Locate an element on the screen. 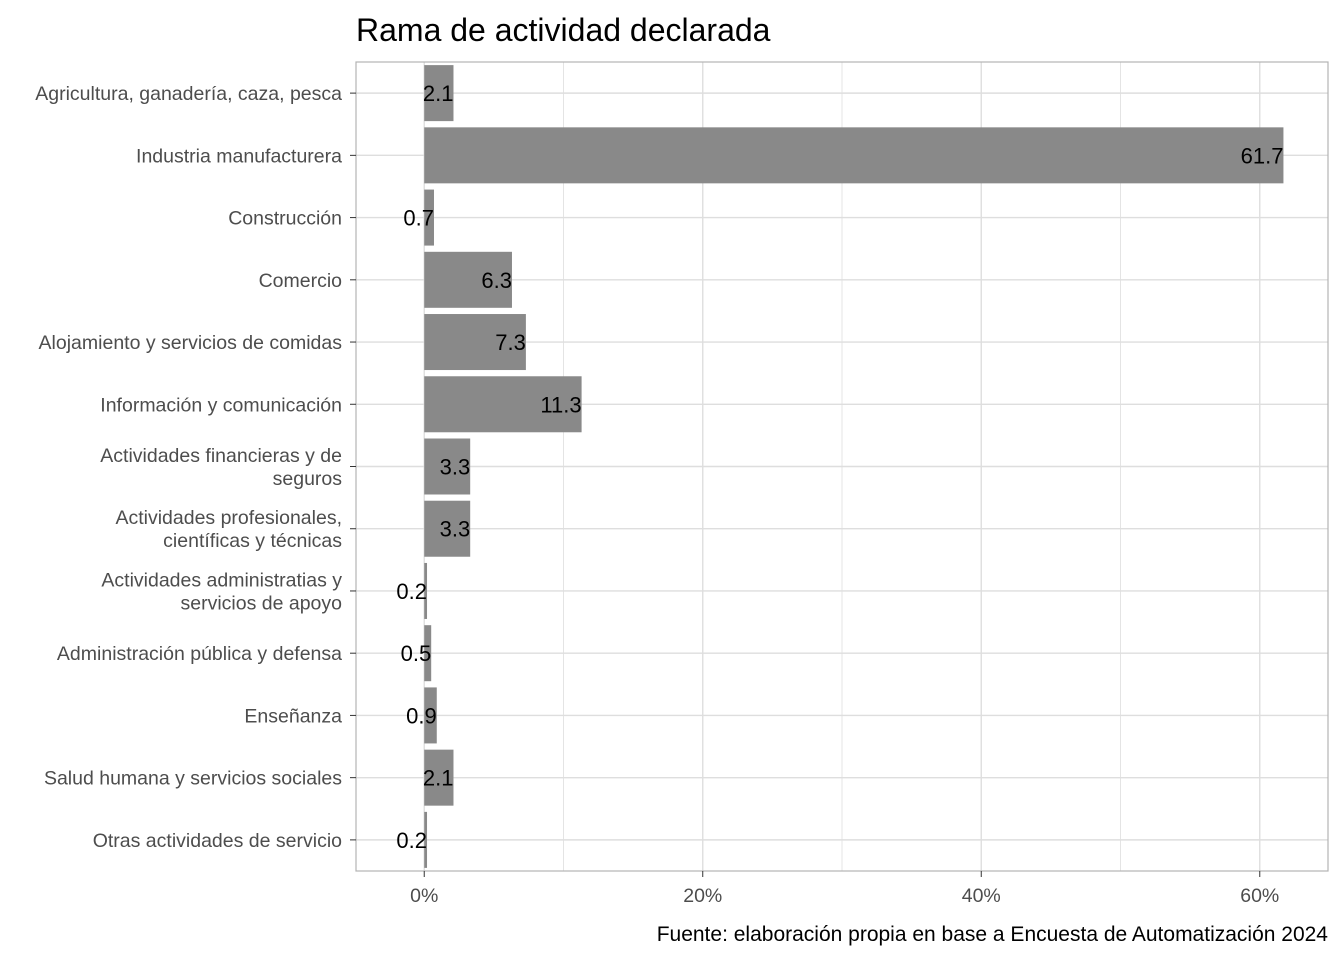 The image size is (1344, 960). category-label: Actividades profesionales, is located at coordinates (228, 518).